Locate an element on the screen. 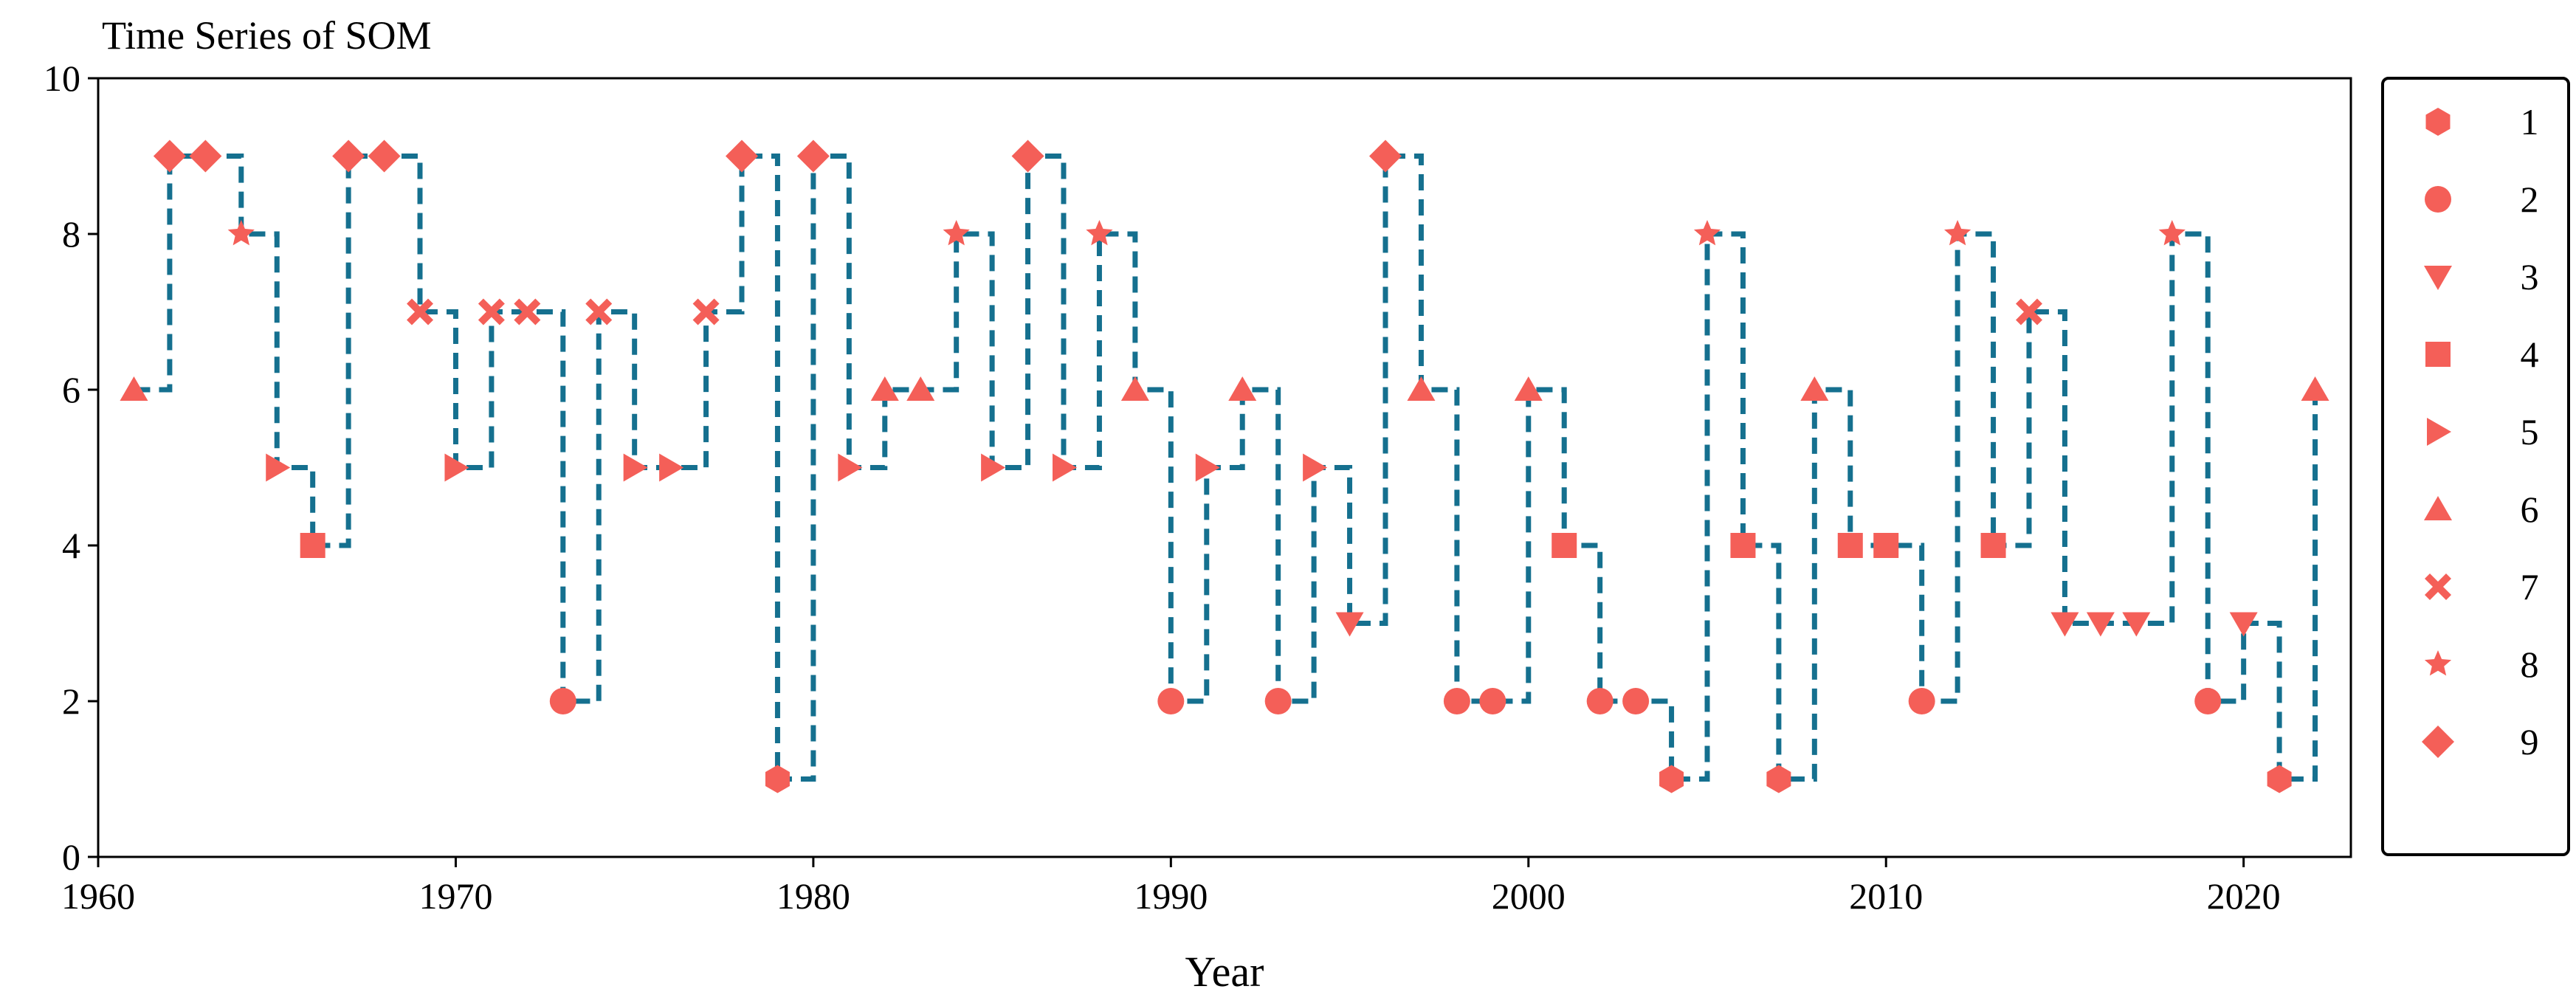  point-1968 is located at coordinates (384, 156).